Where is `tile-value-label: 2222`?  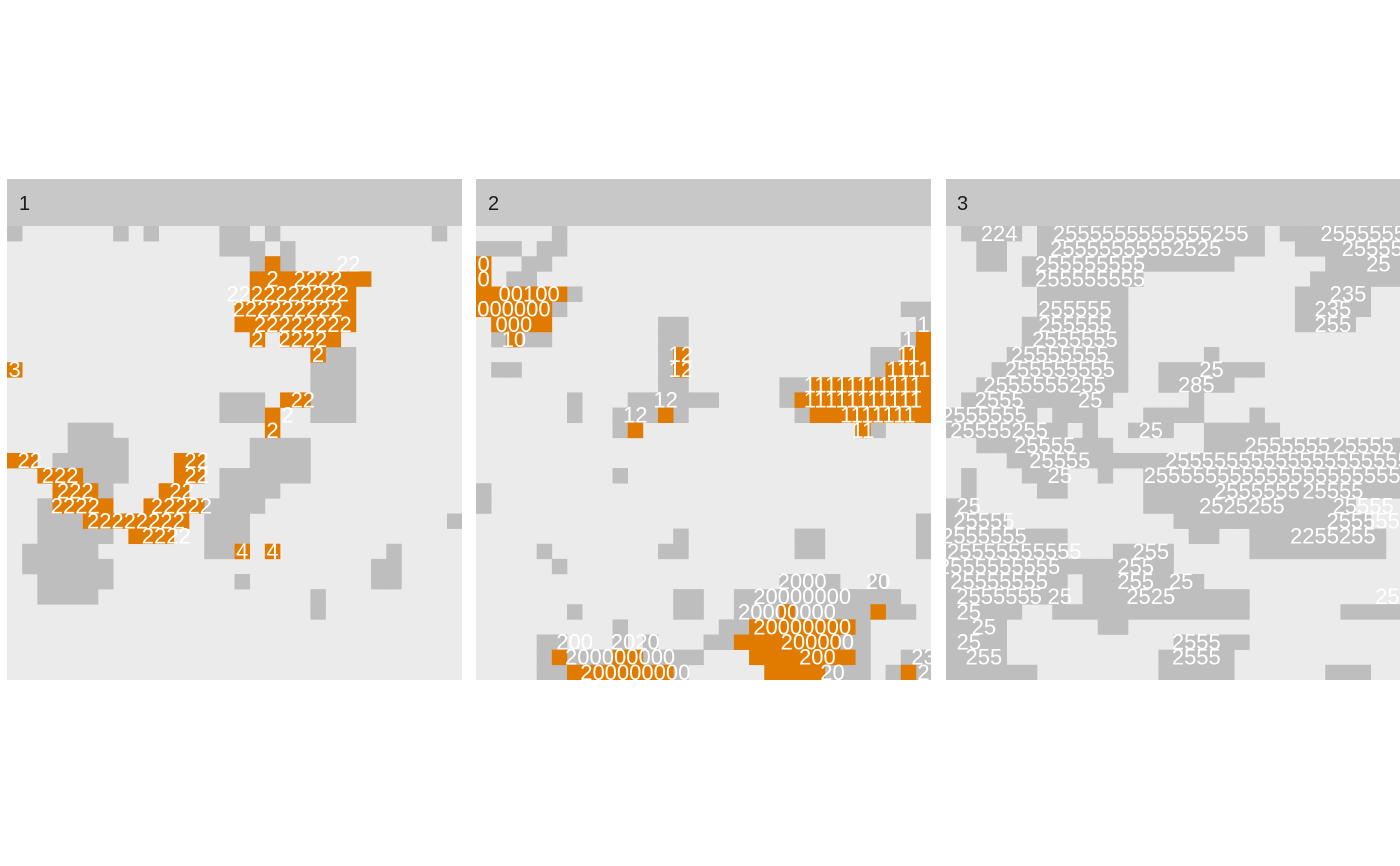 tile-value-label: 2222 is located at coordinates (318, 278).